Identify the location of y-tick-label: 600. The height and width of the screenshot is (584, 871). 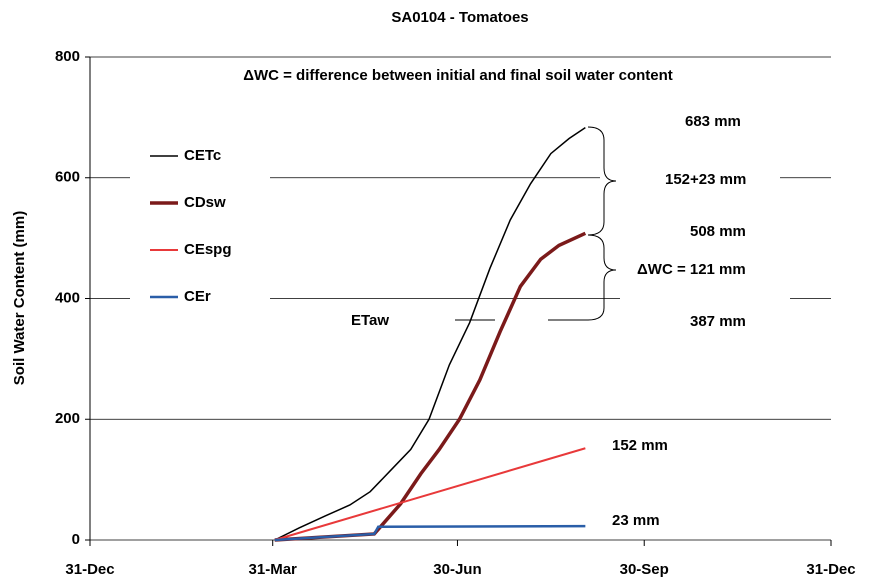
(67, 177).